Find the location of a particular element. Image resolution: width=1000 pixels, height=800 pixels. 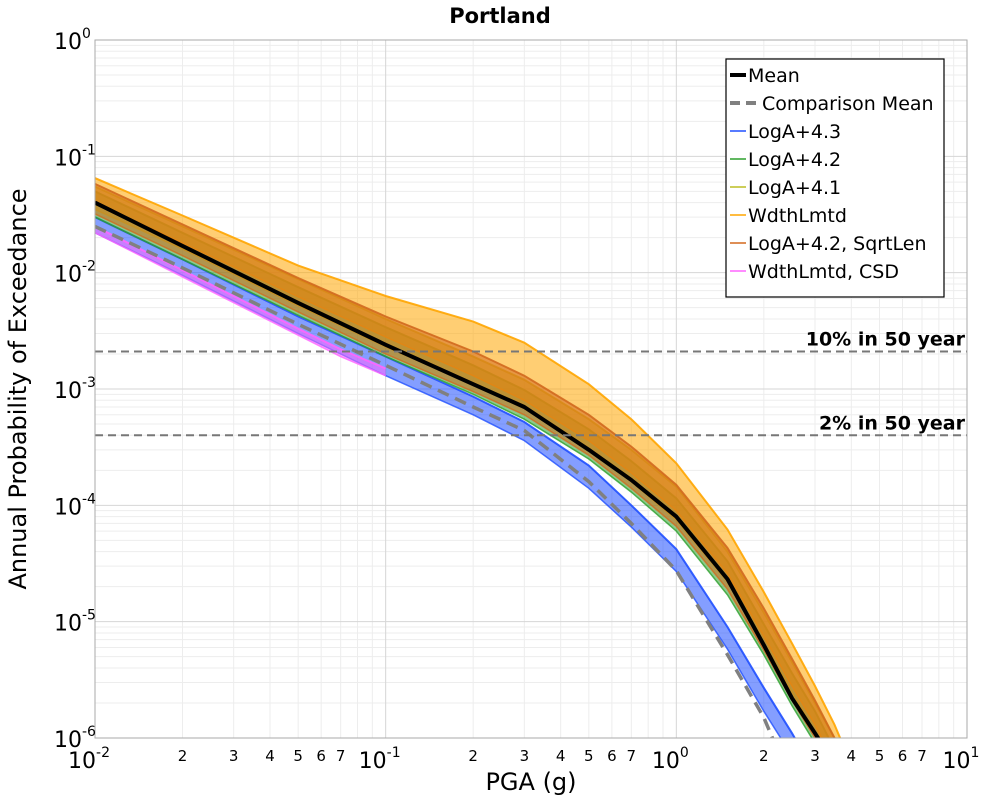

legend-entry-comparison-mean: Comparison Mean is located at coordinates (848, 104).